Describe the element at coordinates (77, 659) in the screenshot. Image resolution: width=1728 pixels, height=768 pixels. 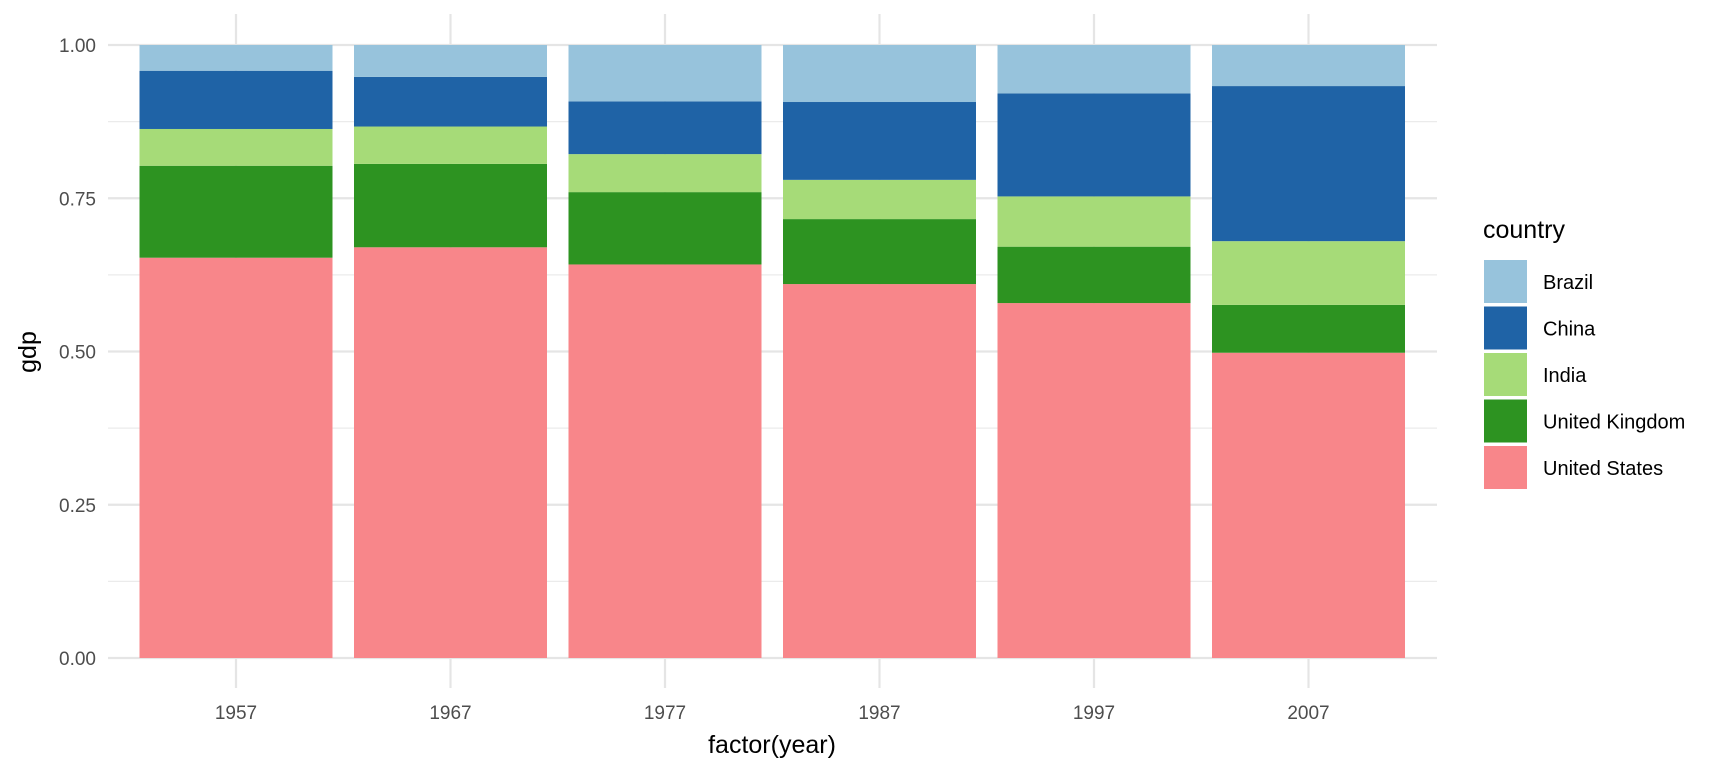
I see `y-tick-label: 0.00` at that location.